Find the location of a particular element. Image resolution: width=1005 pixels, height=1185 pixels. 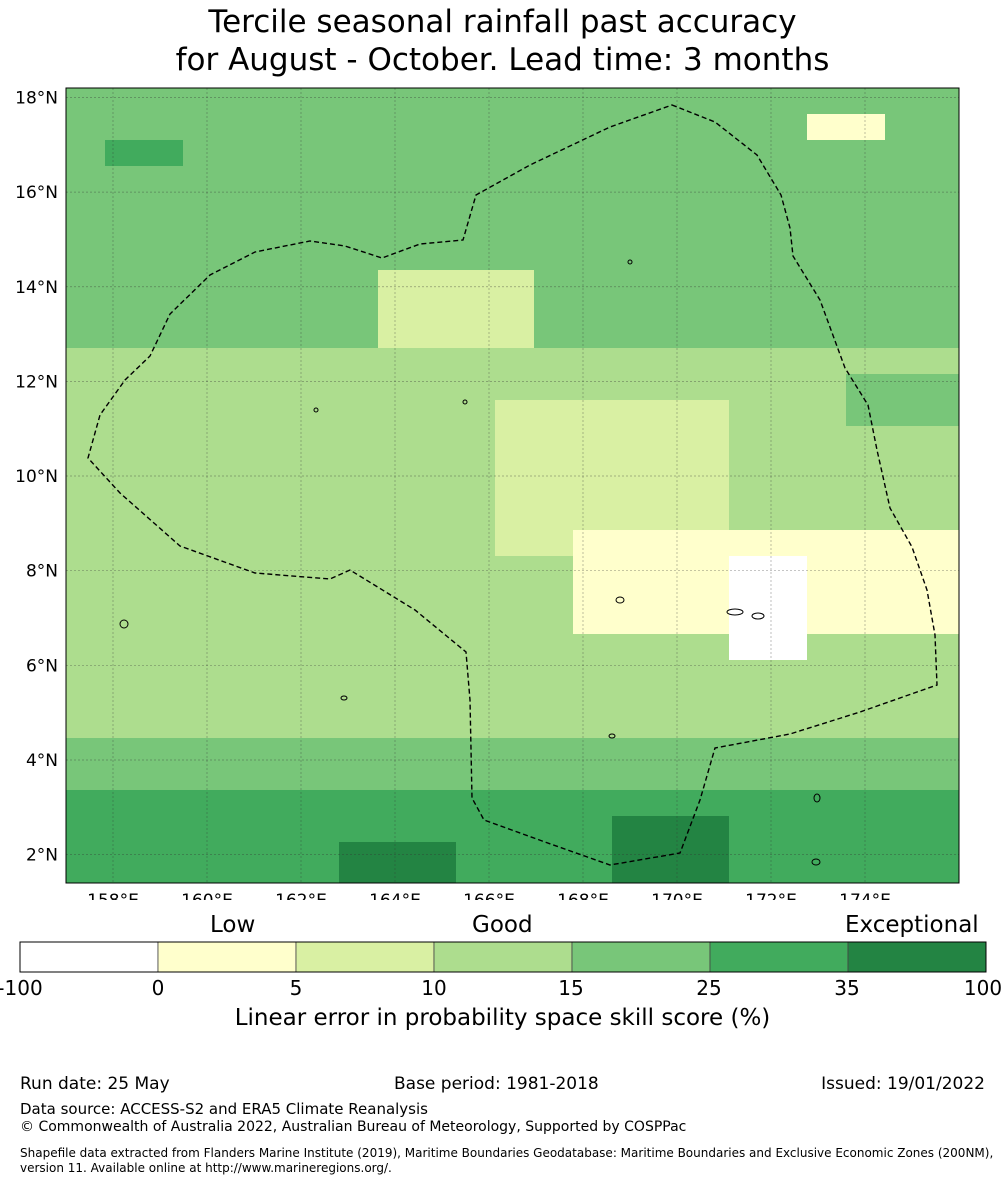

longitude-label: 158°E is located at coordinates (113, 895).